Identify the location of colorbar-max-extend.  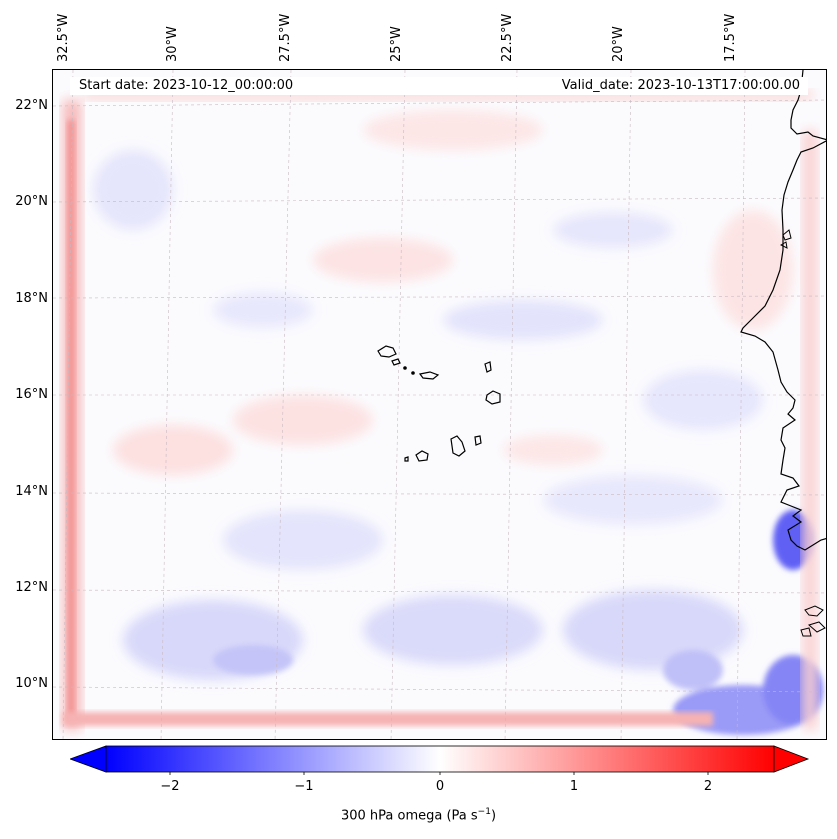
(791, 759).